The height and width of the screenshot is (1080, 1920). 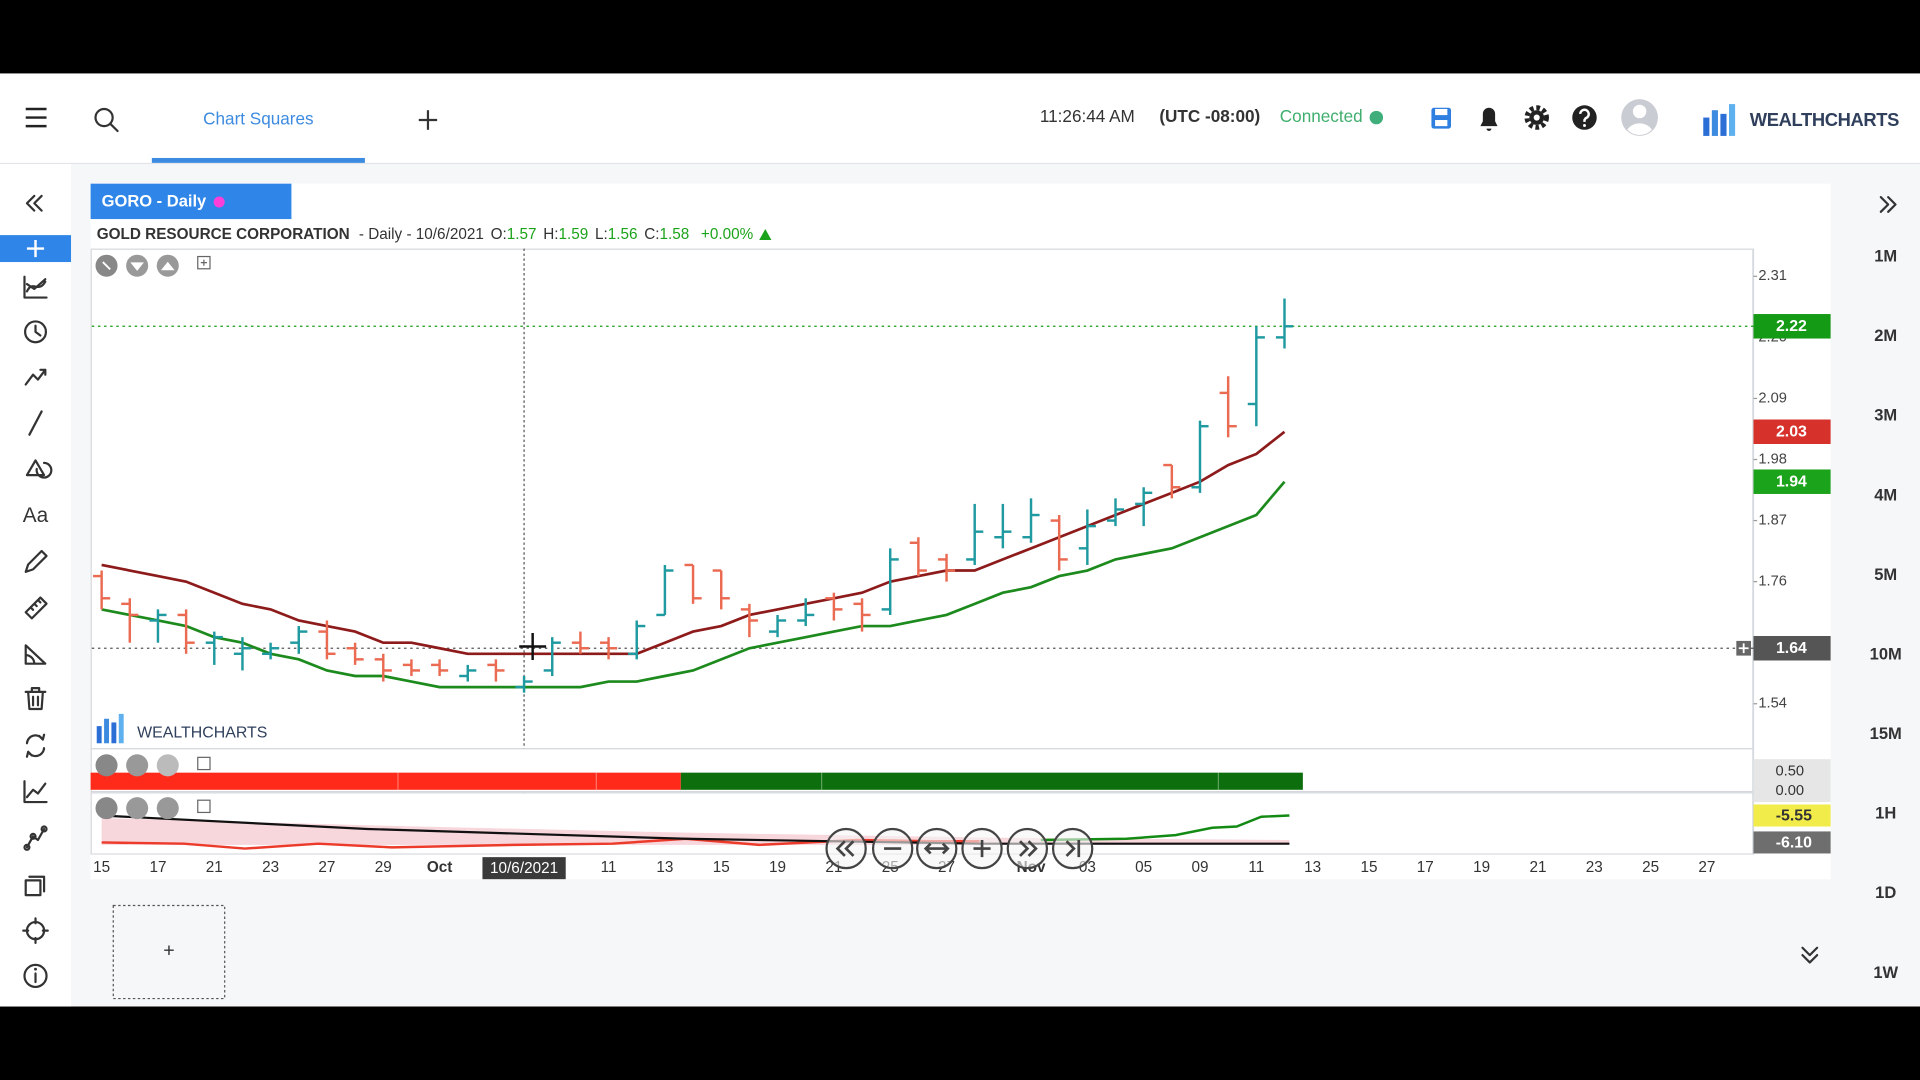 What do you see at coordinates (1886, 653) in the screenshot?
I see `timeframe-option: 10M` at bounding box center [1886, 653].